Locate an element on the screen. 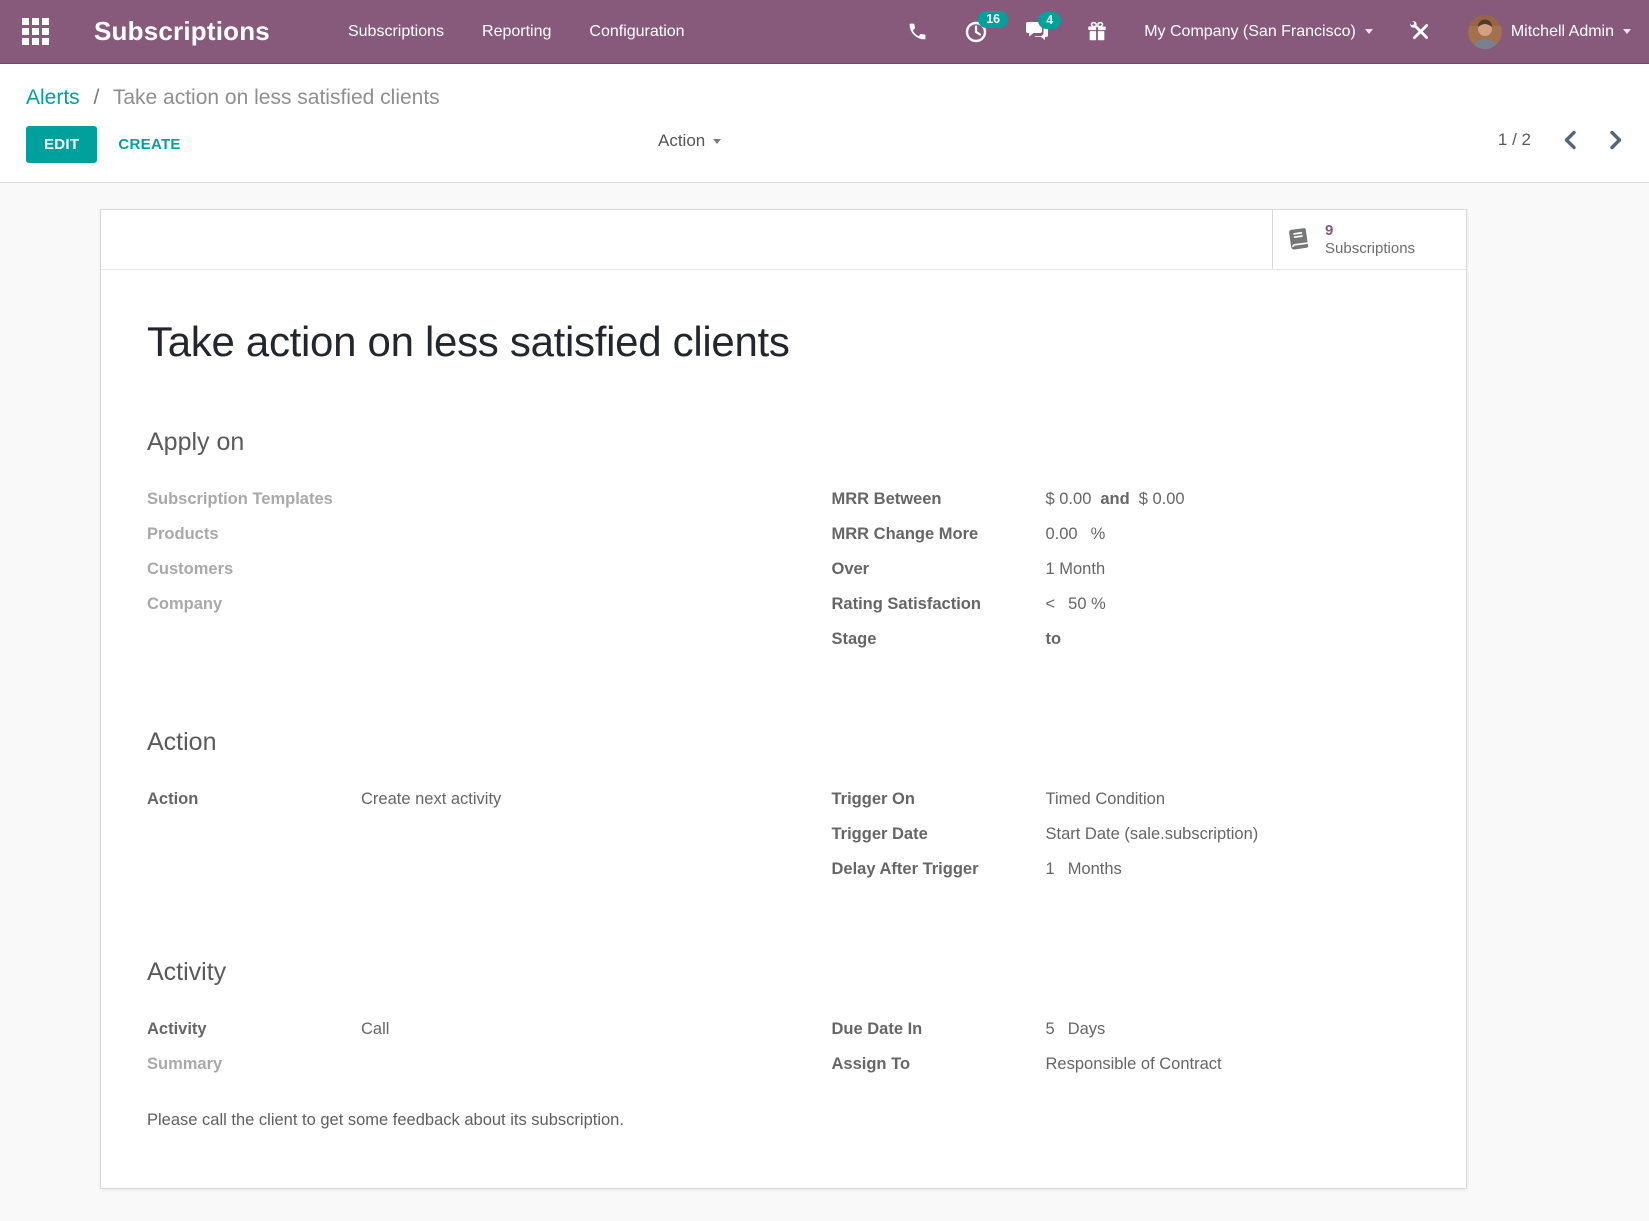  activity-left-column: Activity Call Summary is located at coordinates (441, 1052).